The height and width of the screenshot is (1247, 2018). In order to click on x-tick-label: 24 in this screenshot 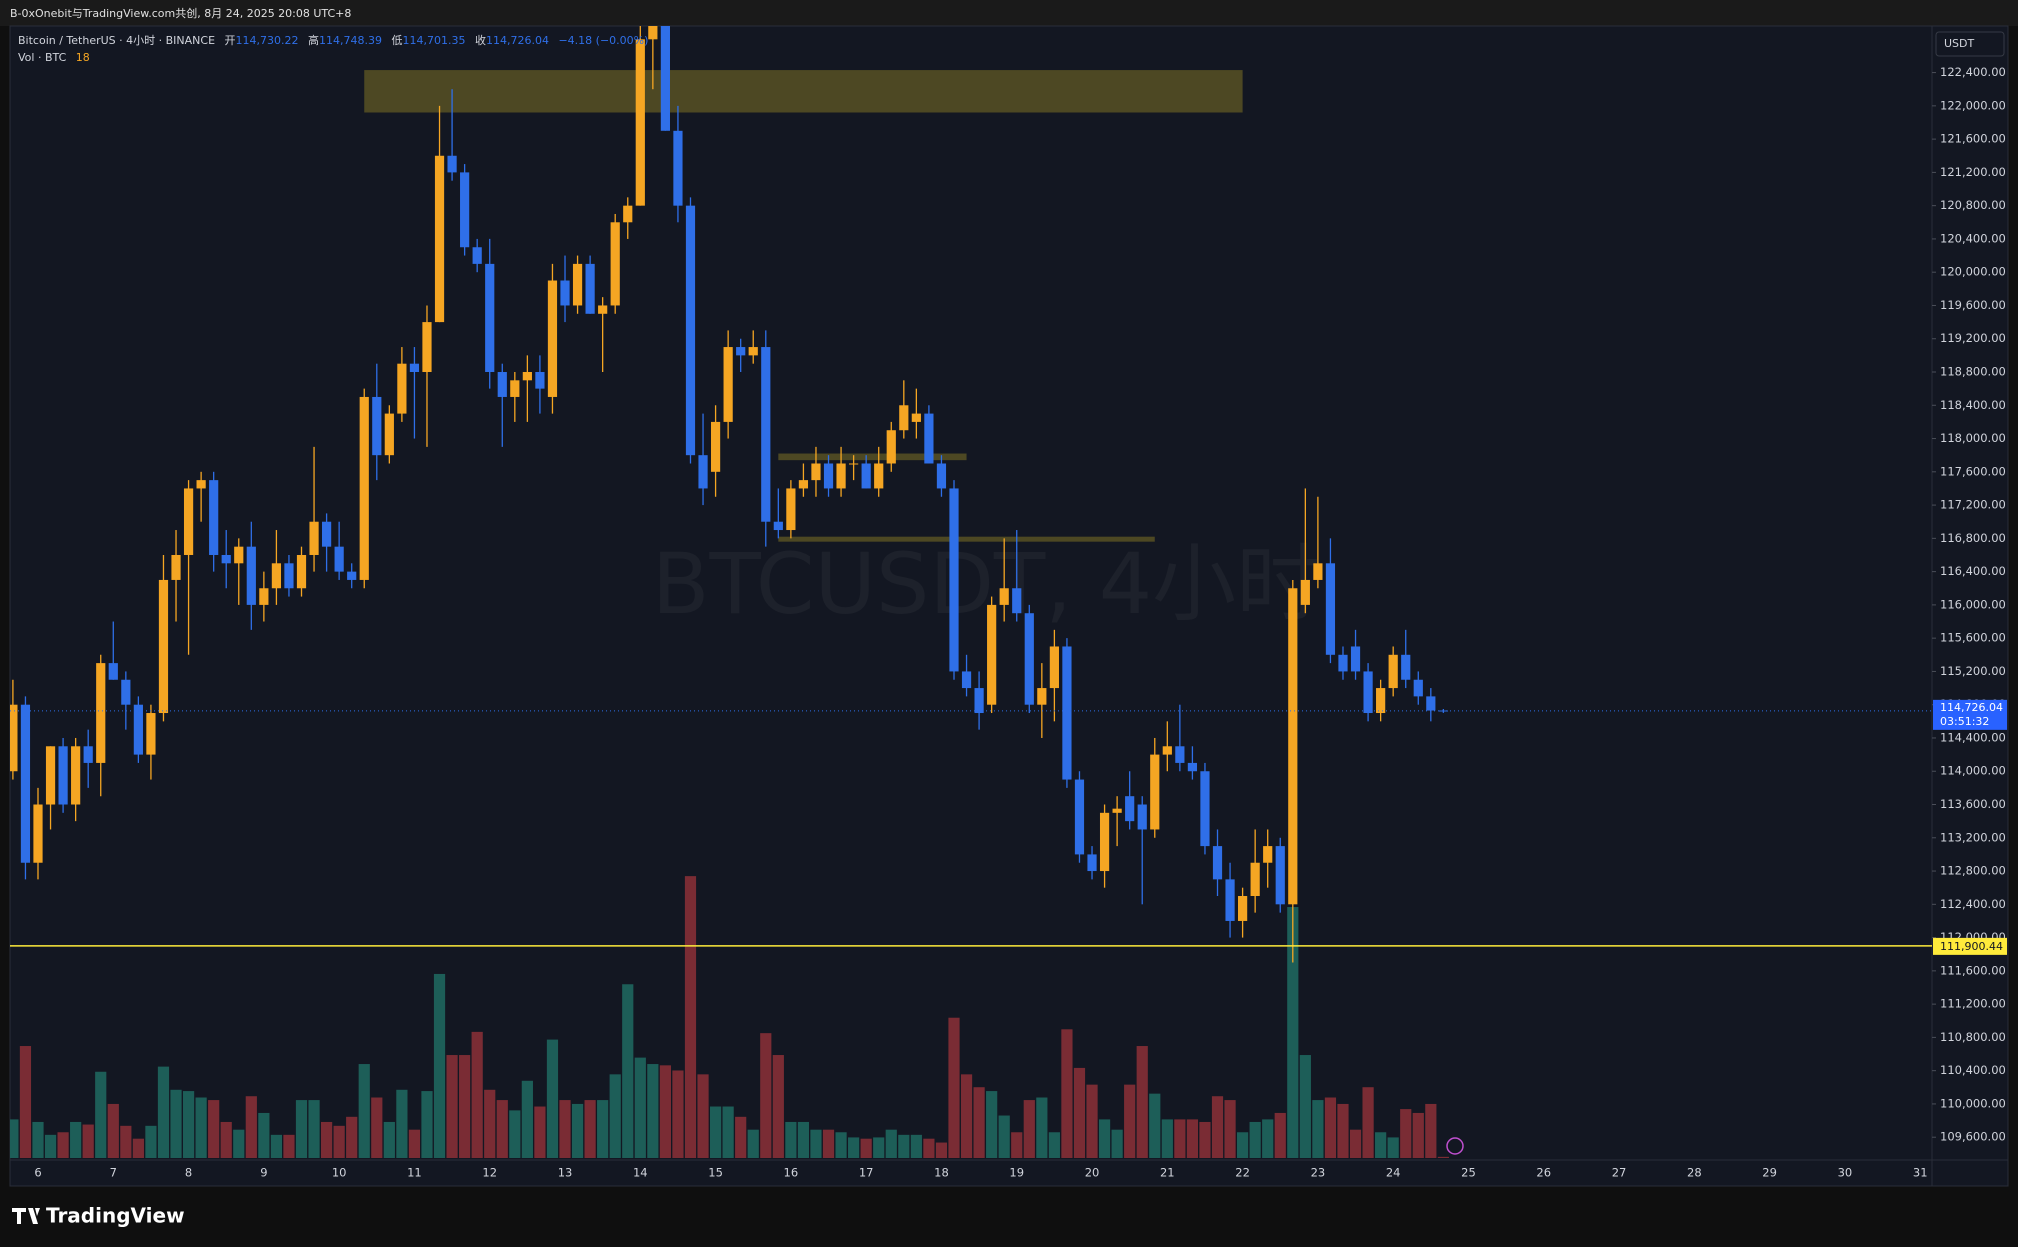, I will do `click(1393, 1173)`.